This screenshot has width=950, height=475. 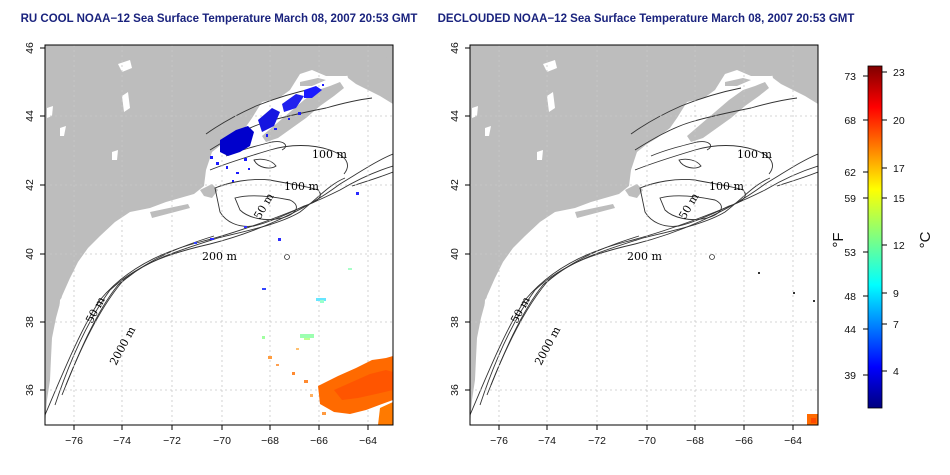 What do you see at coordinates (30, 219) in the screenshot?
I see `left-y-tick-labels: 36 38 40 42 44 46` at bounding box center [30, 219].